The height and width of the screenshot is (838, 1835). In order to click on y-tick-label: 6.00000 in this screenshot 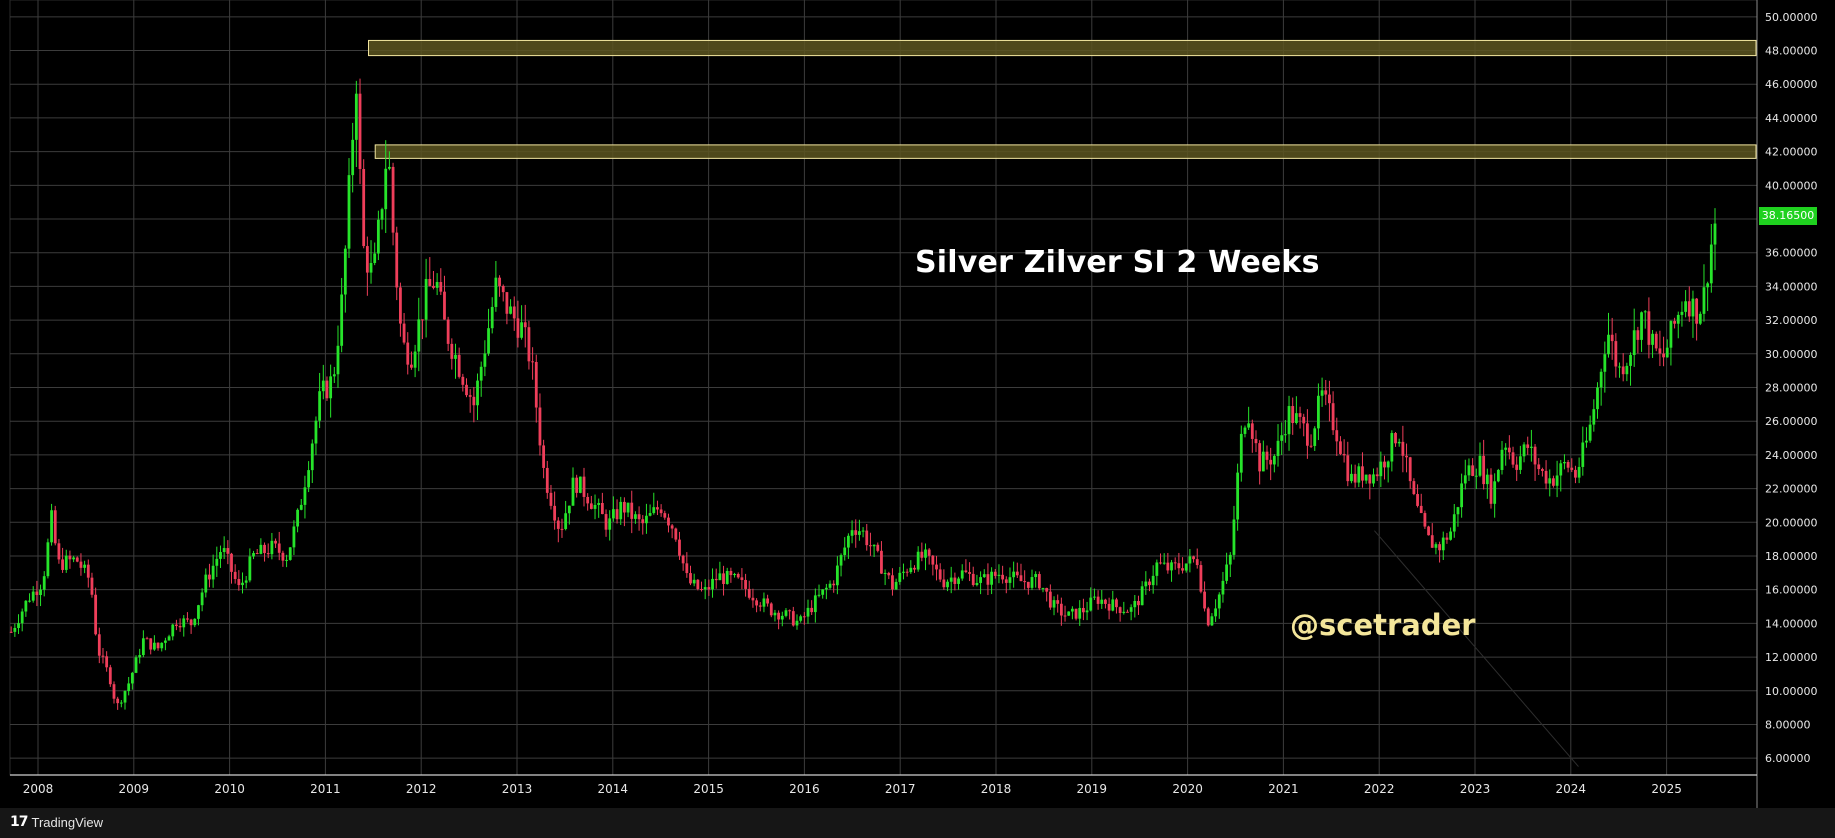, I will do `click(1788, 758)`.